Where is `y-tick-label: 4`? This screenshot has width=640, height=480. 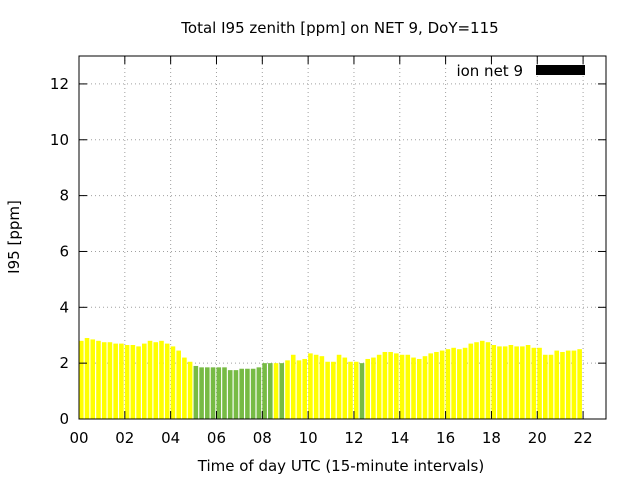
y-tick-label: 4 is located at coordinates (64, 307).